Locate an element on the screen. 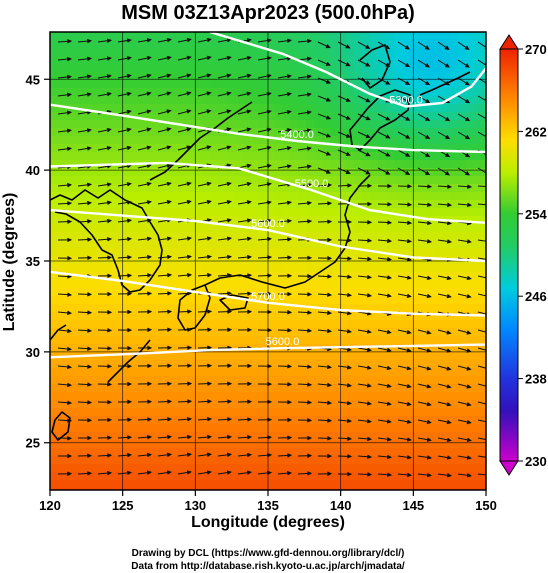  x-tick-label: 125 is located at coordinates (123, 505).